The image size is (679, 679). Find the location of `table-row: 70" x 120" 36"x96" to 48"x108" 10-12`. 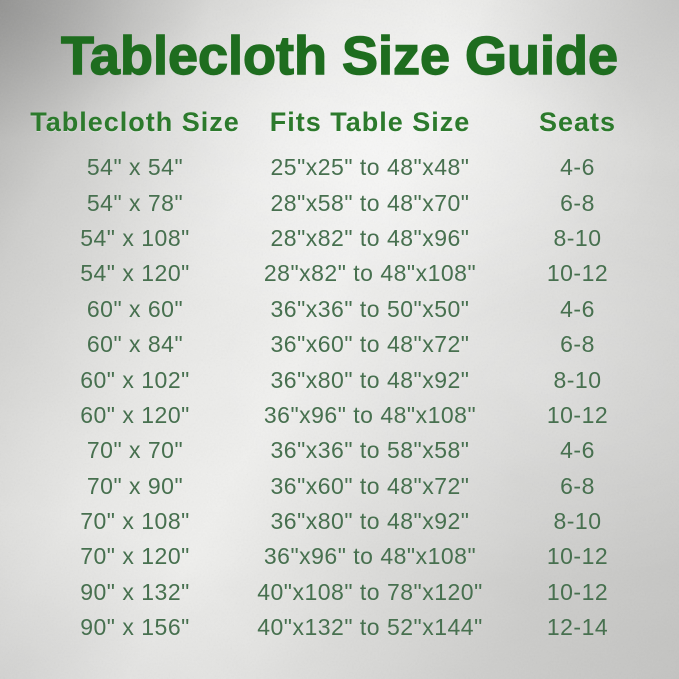

table-row: 70" x 120" 36"x96" to 48"x108" 10-12 is located at coordinates (342, 556).